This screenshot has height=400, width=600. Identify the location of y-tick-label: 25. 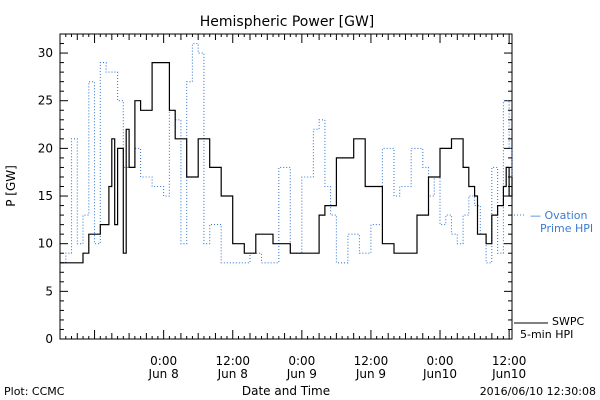
(45, 101).